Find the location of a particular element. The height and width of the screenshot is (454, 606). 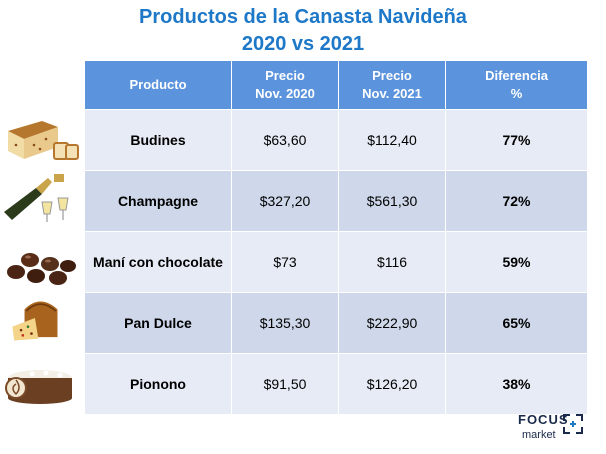

table-row: Pionono $91,50 $126,20 38% is located at coordinates (336, 384).